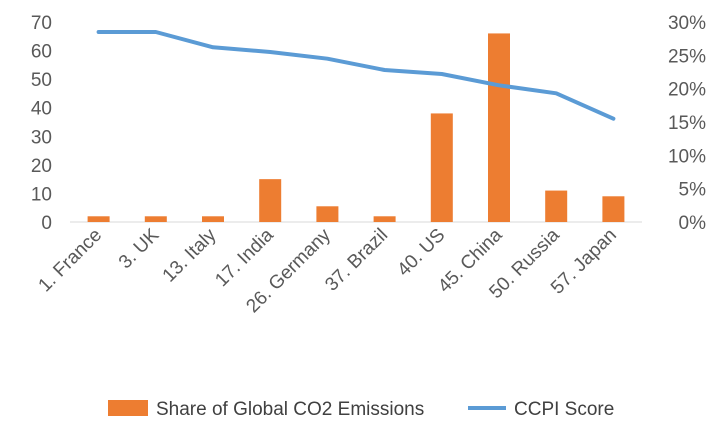 The image size is (728, 434). What do you see at coordinates (421, 253) in the screenshot?
I see `category-label: 40. US` at bounding box center [421, 253].